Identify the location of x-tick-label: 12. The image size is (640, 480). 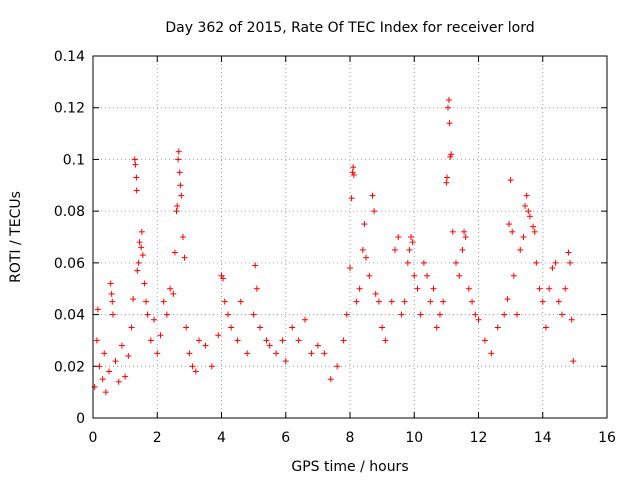
(479, 438).